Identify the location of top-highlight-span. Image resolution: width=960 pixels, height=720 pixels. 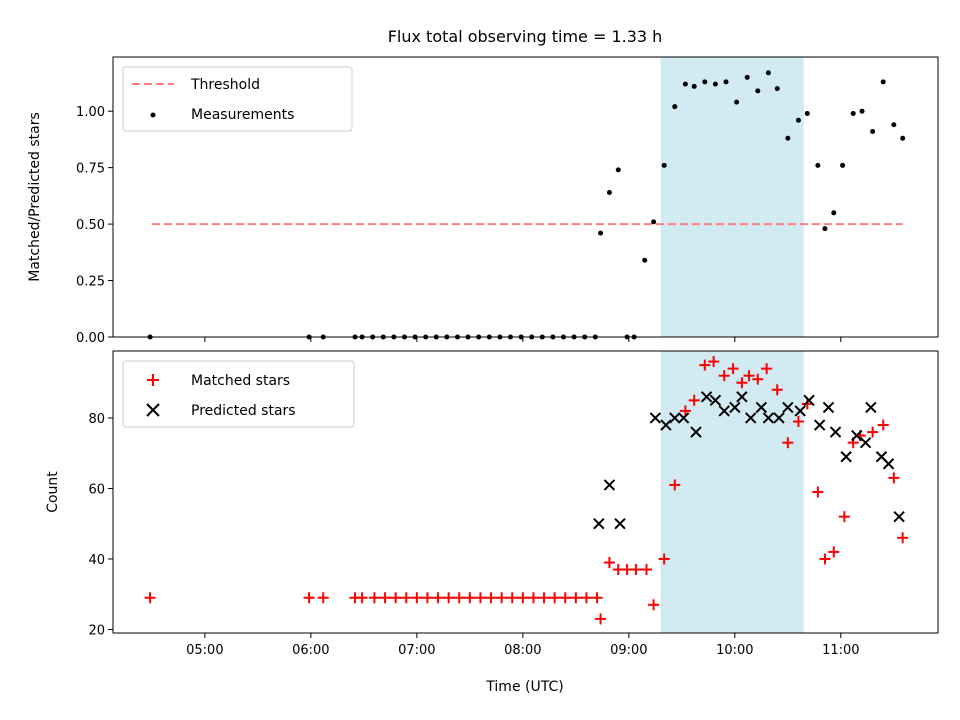
(732, 197).